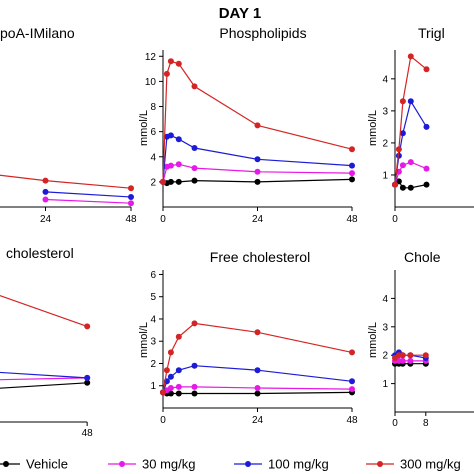  I want to click on x-tick-label: 8, so click(426, 423).